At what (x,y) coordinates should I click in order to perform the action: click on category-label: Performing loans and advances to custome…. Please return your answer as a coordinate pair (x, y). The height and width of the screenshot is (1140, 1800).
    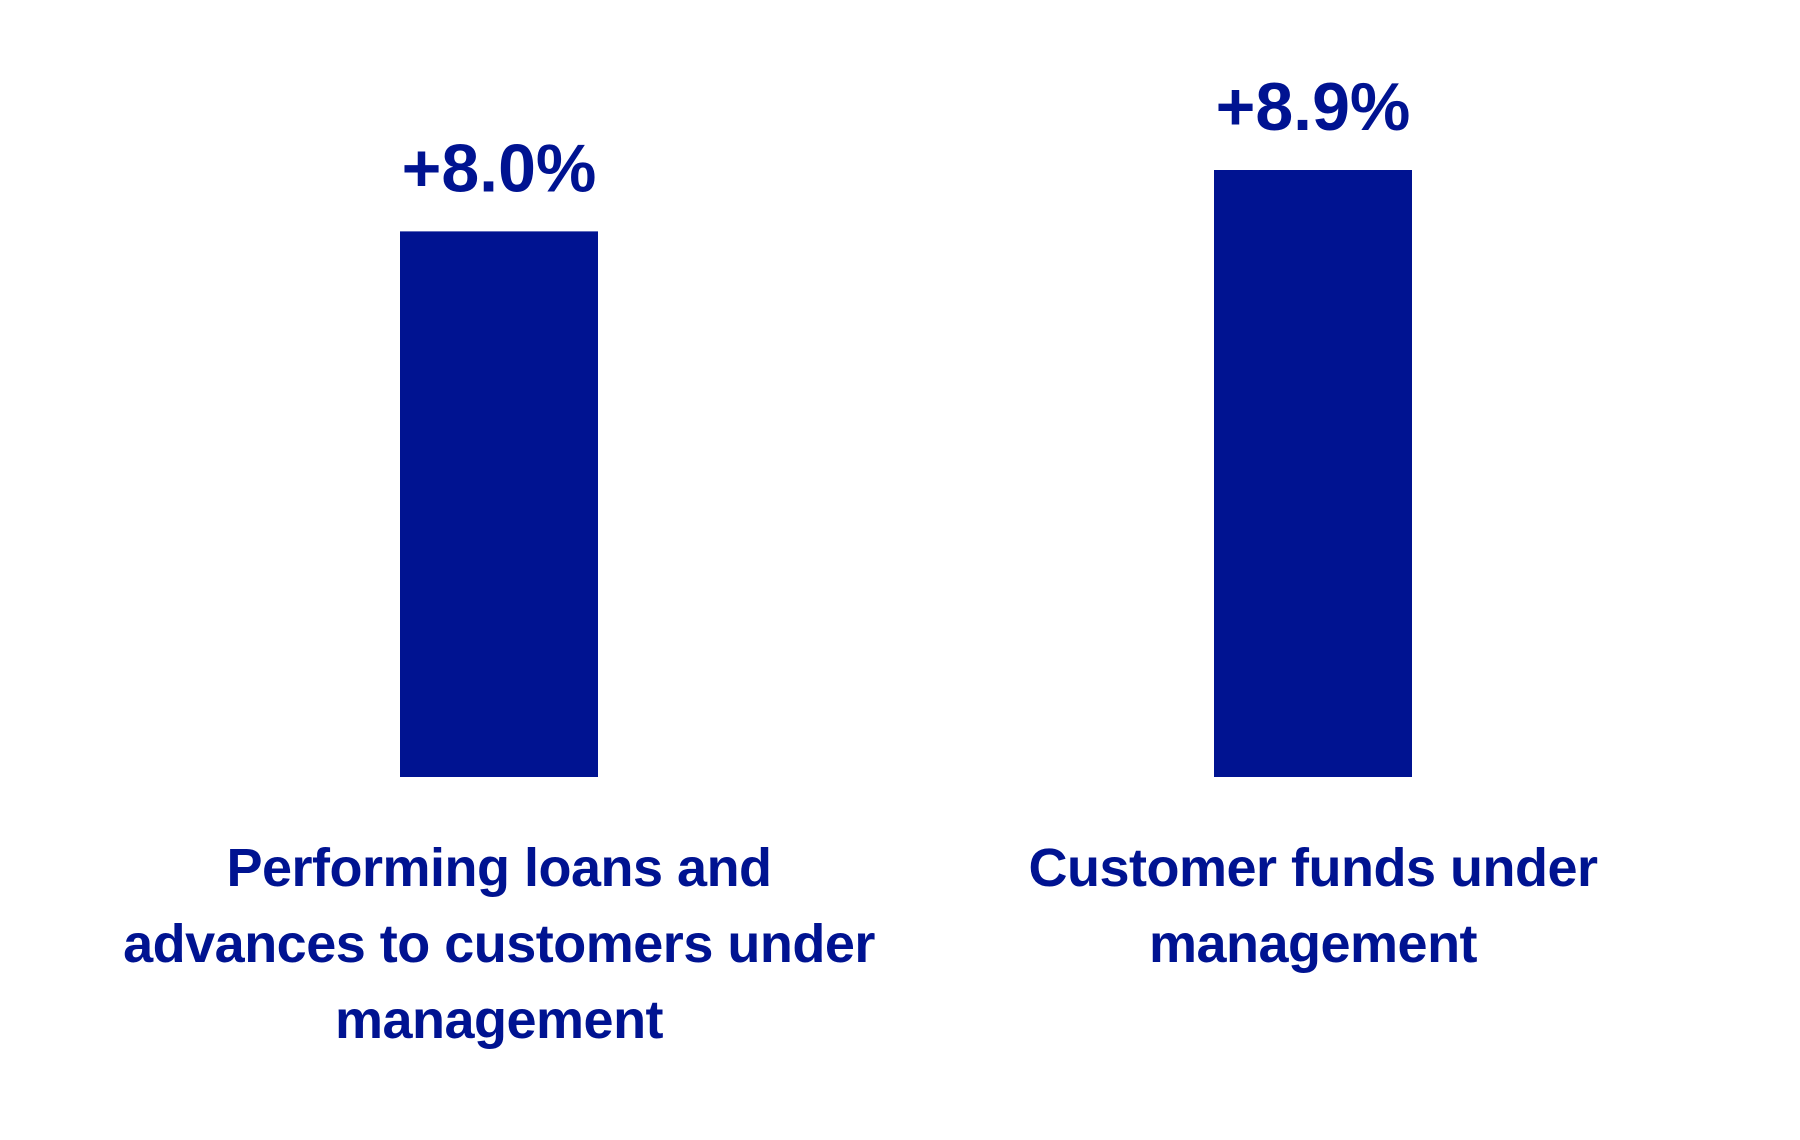
    Looking at the image, I should click on (499, 944).